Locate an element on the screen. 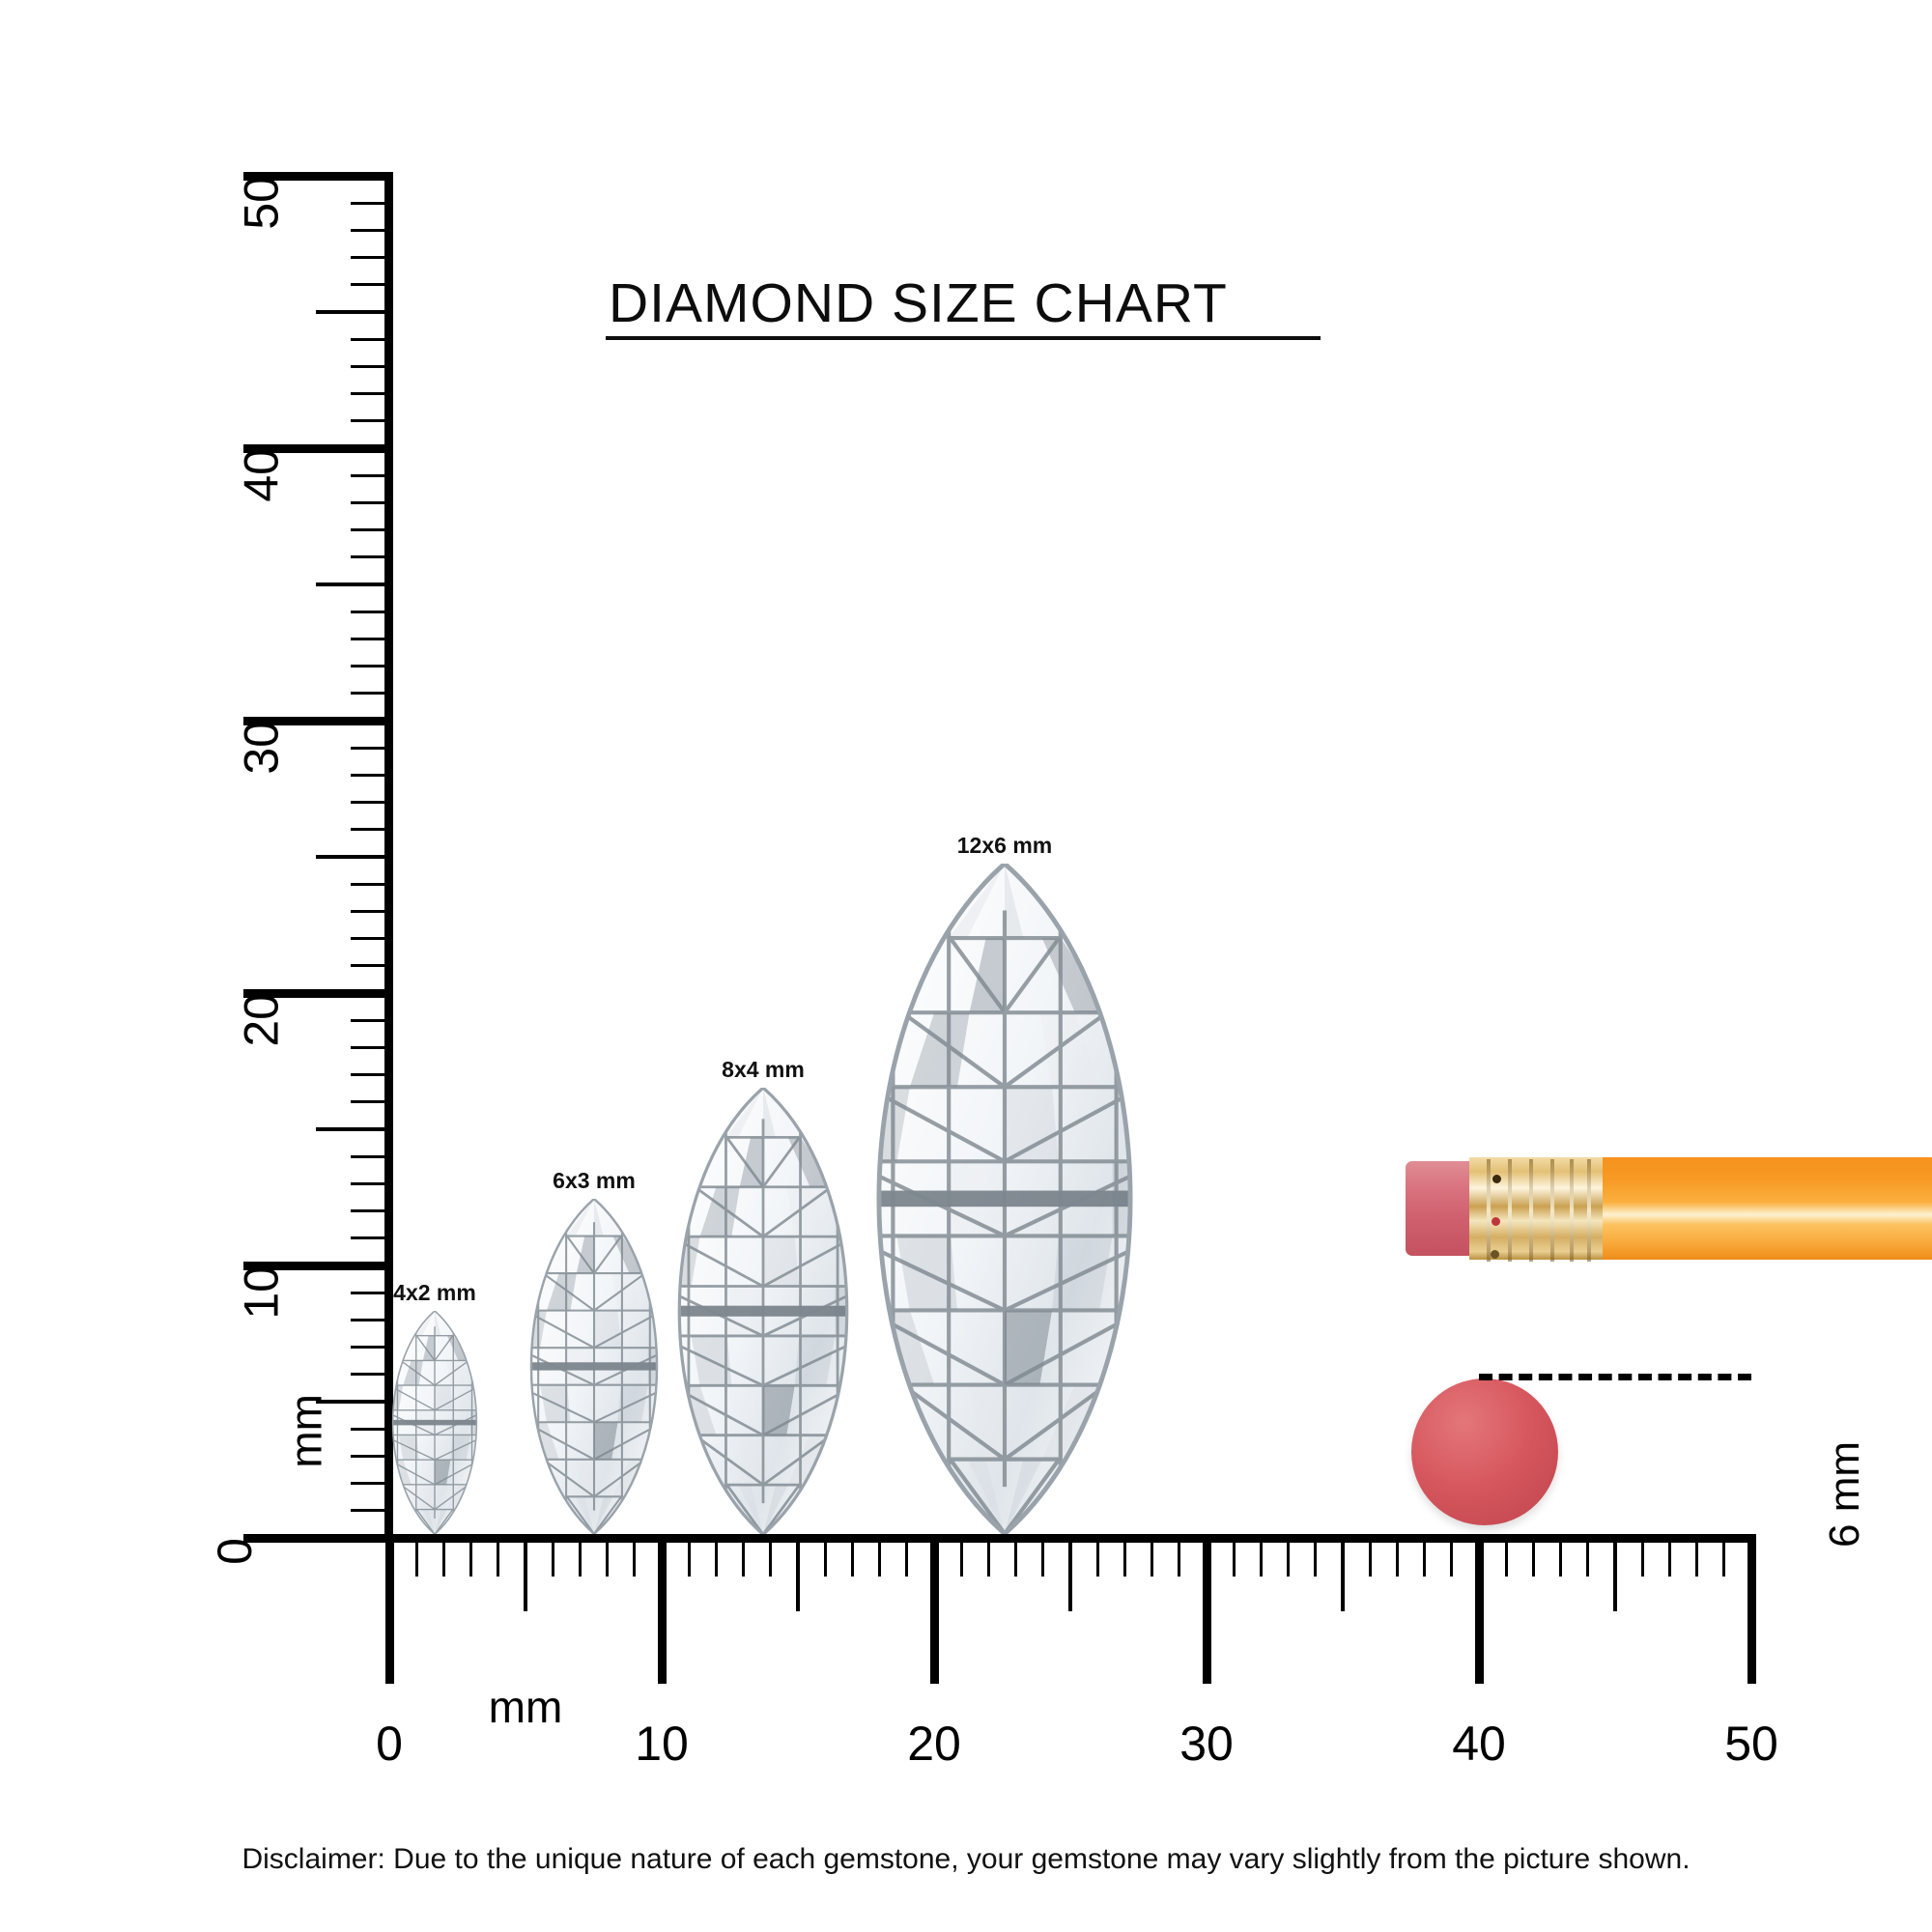 The width and height of the screenshot is (1932, 1932). vertical-ruler-spine is located at coordinates (388, 860).